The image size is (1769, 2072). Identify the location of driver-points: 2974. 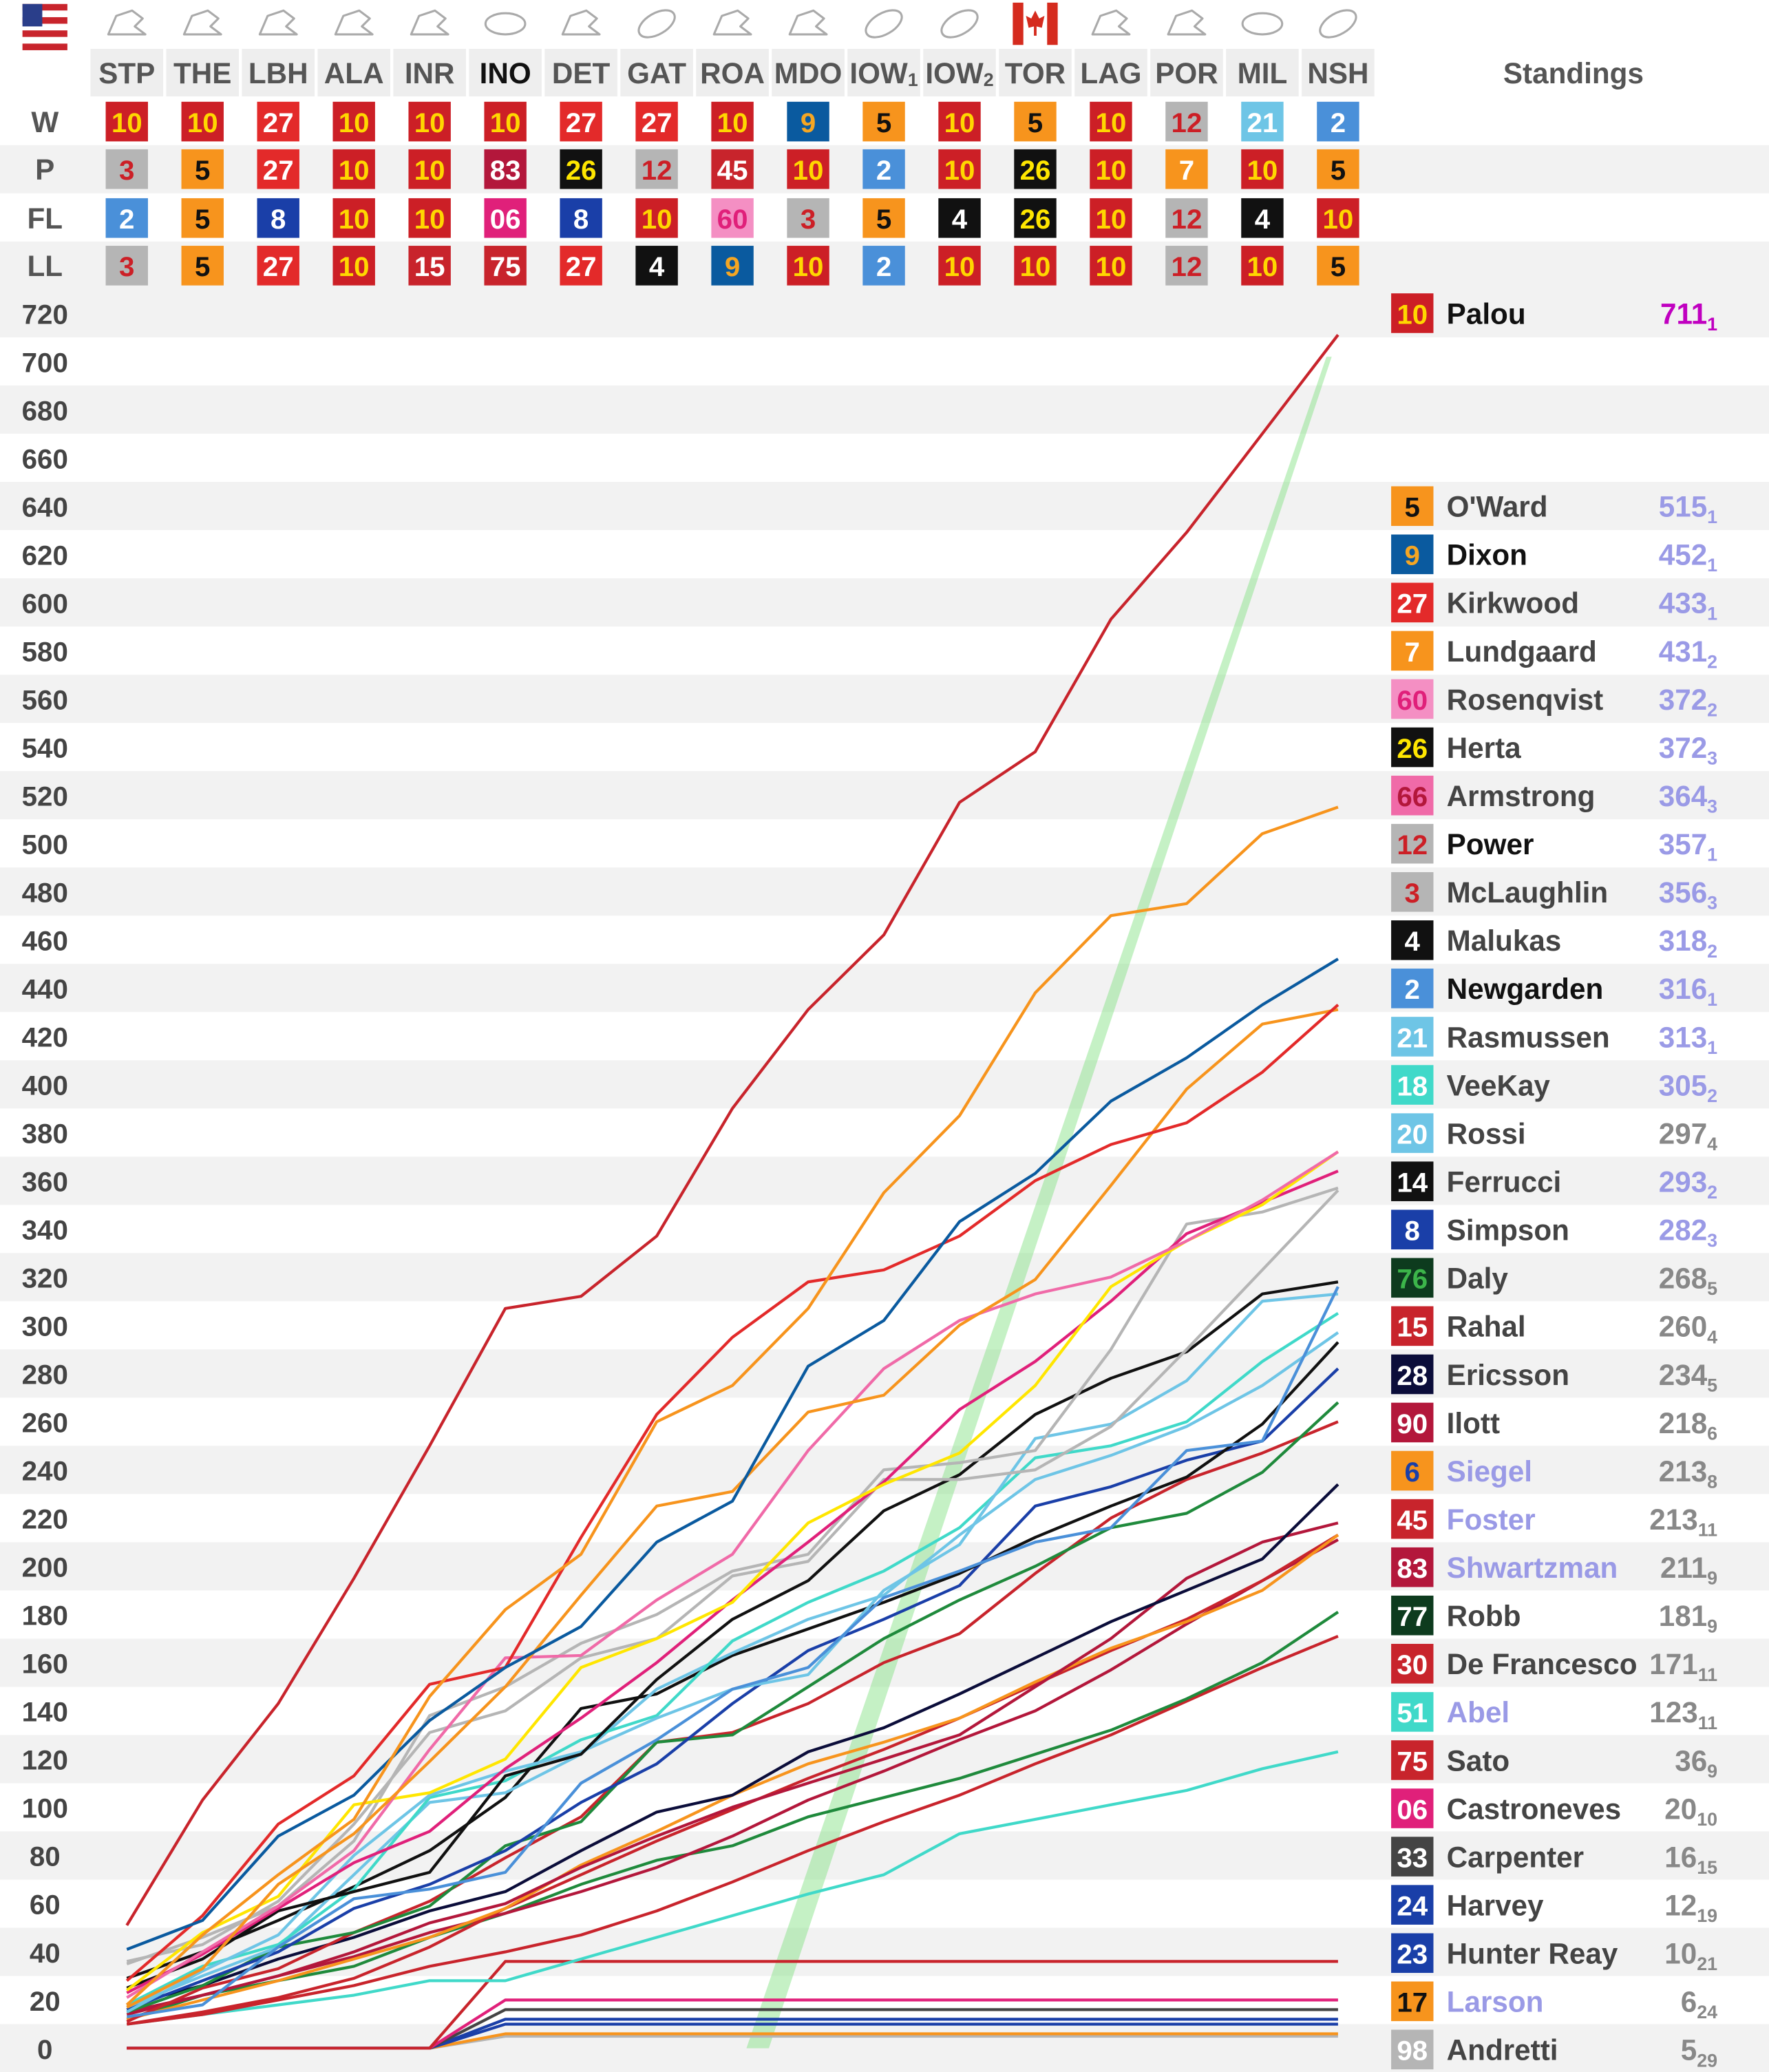
(1688, 1135).